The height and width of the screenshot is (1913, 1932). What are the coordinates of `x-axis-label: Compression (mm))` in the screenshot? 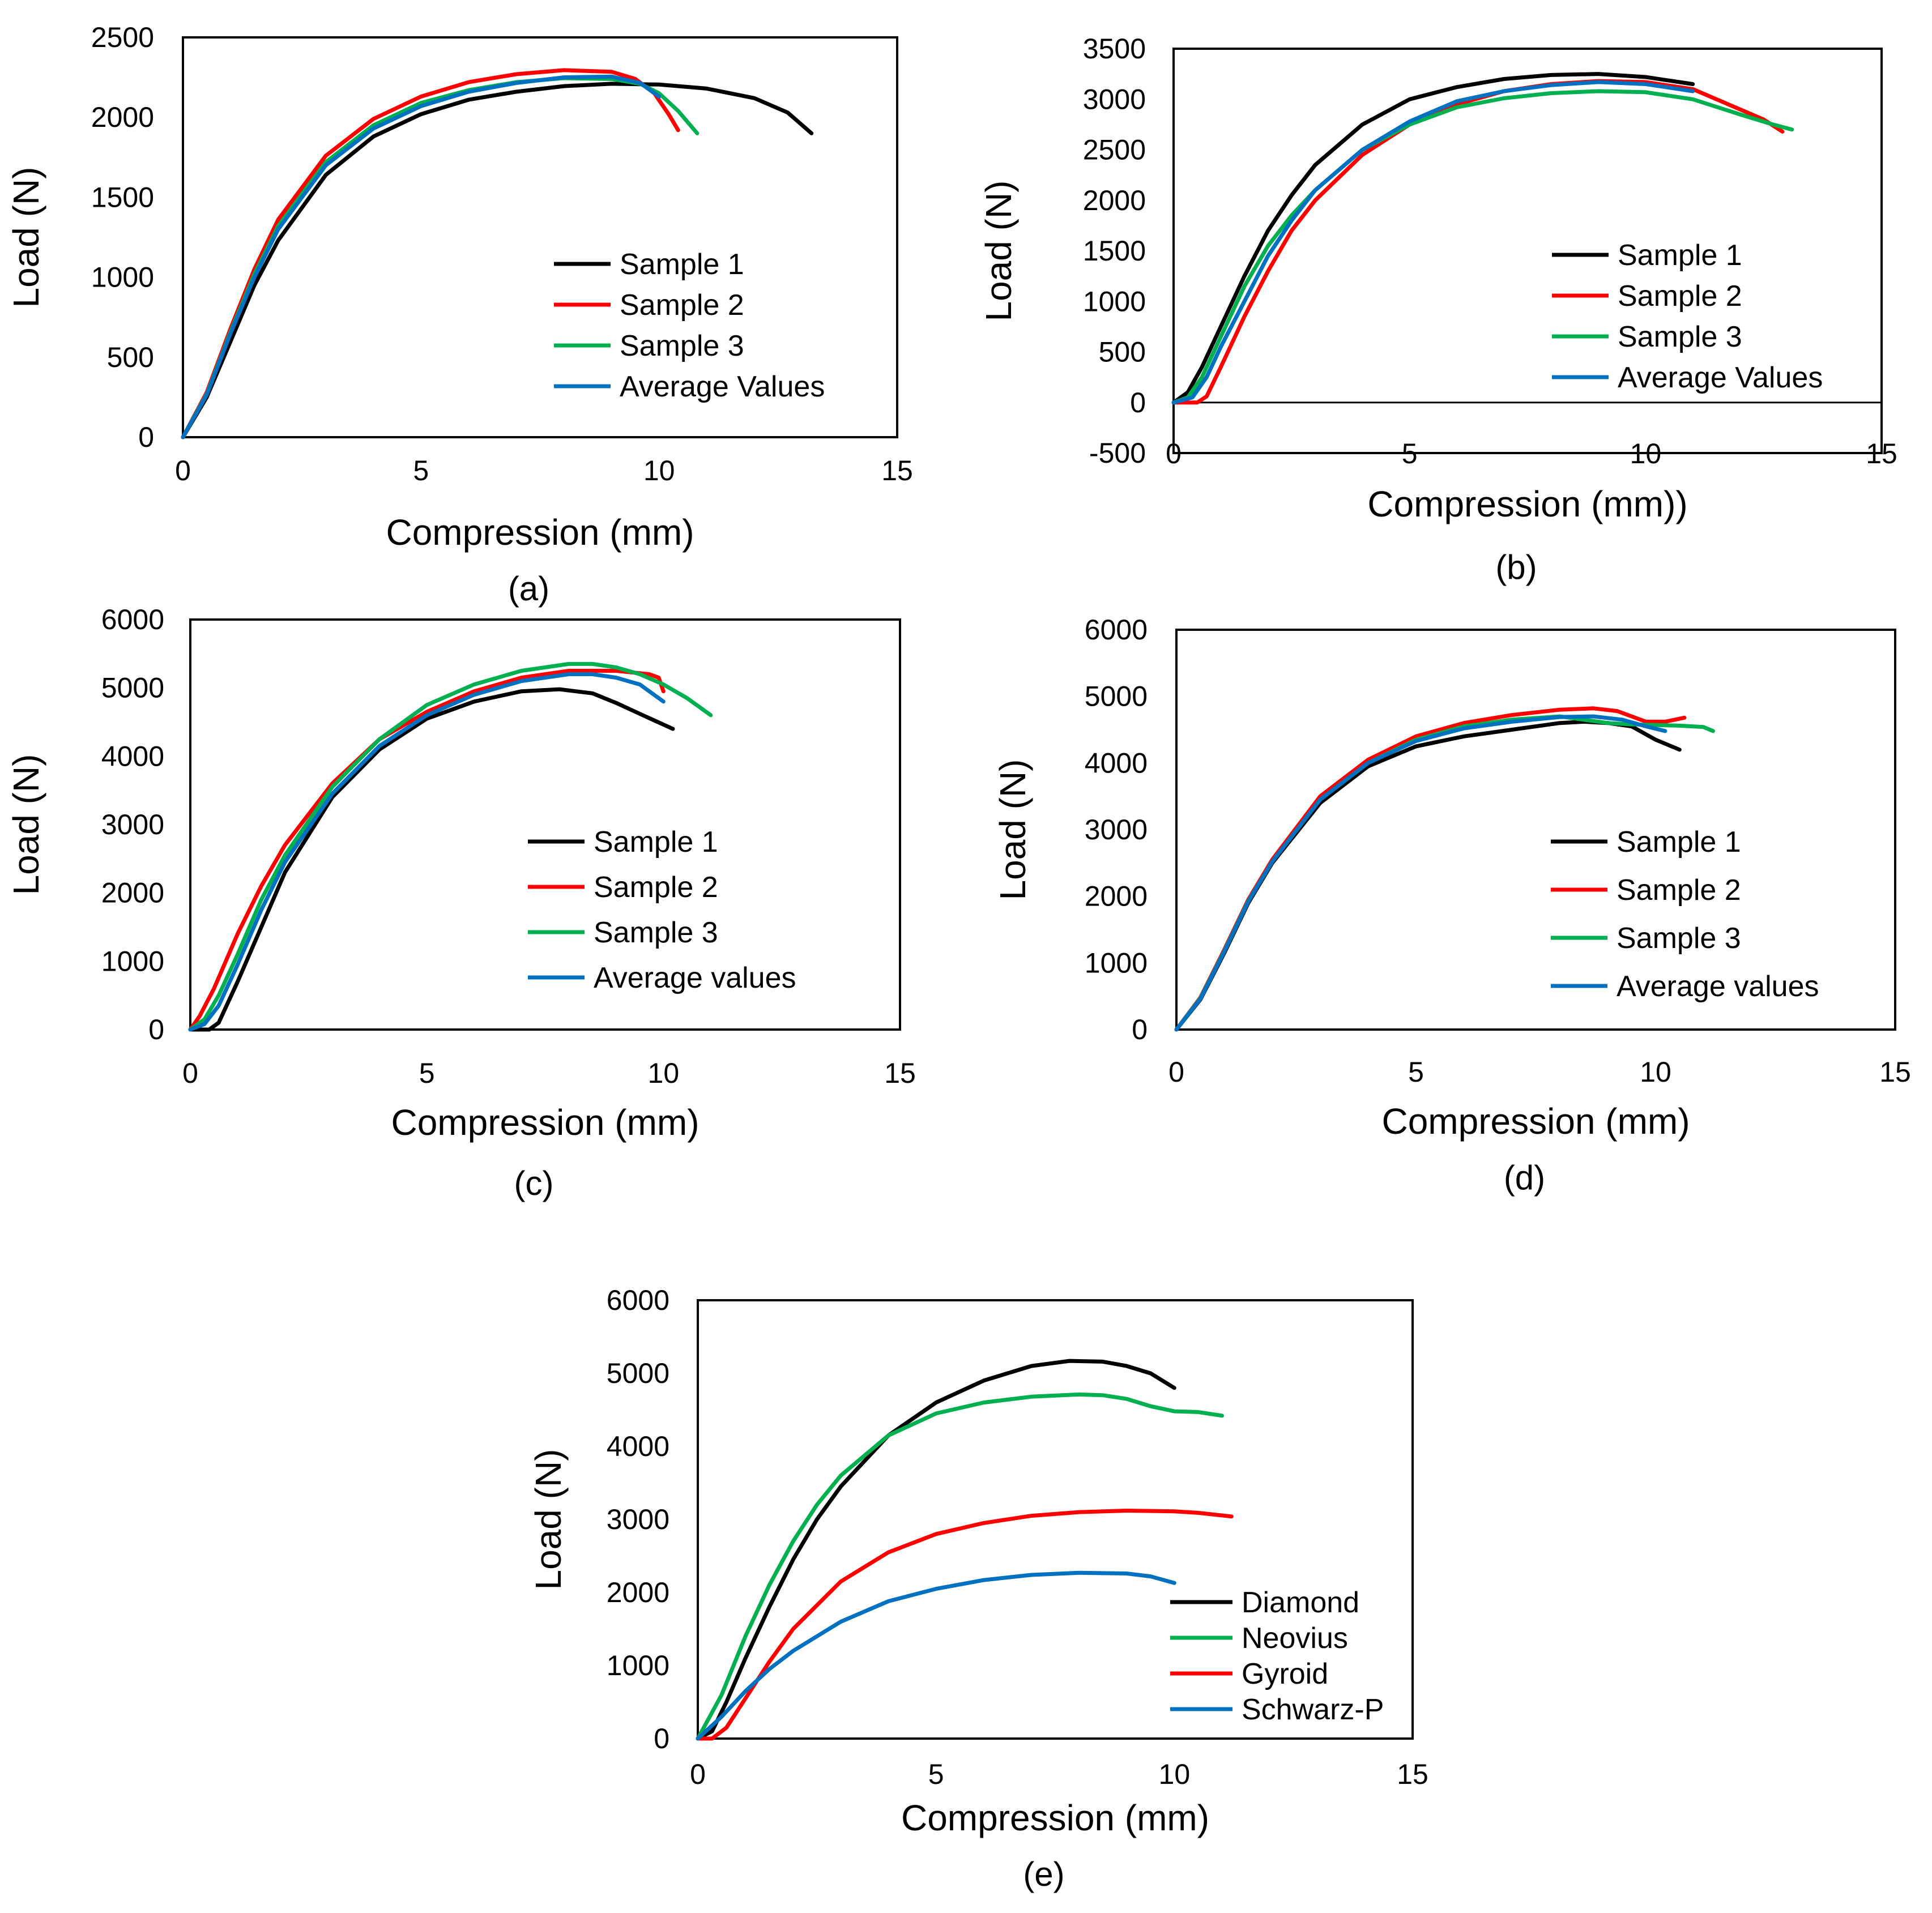 It's located at (1527, 504).